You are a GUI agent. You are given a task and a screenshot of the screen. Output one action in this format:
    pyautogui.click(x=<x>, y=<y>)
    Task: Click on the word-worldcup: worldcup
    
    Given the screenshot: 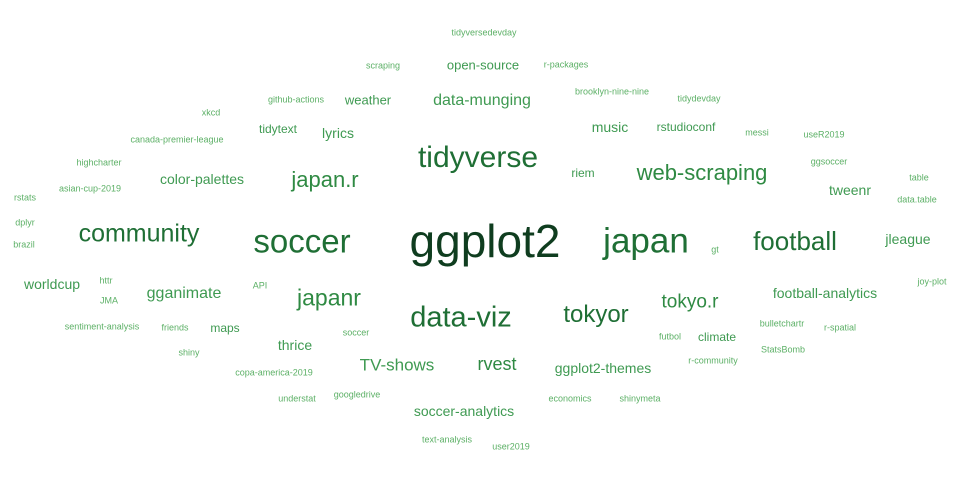 What is the action you would take?
    pyautogui.click(x=52, y=284)
    